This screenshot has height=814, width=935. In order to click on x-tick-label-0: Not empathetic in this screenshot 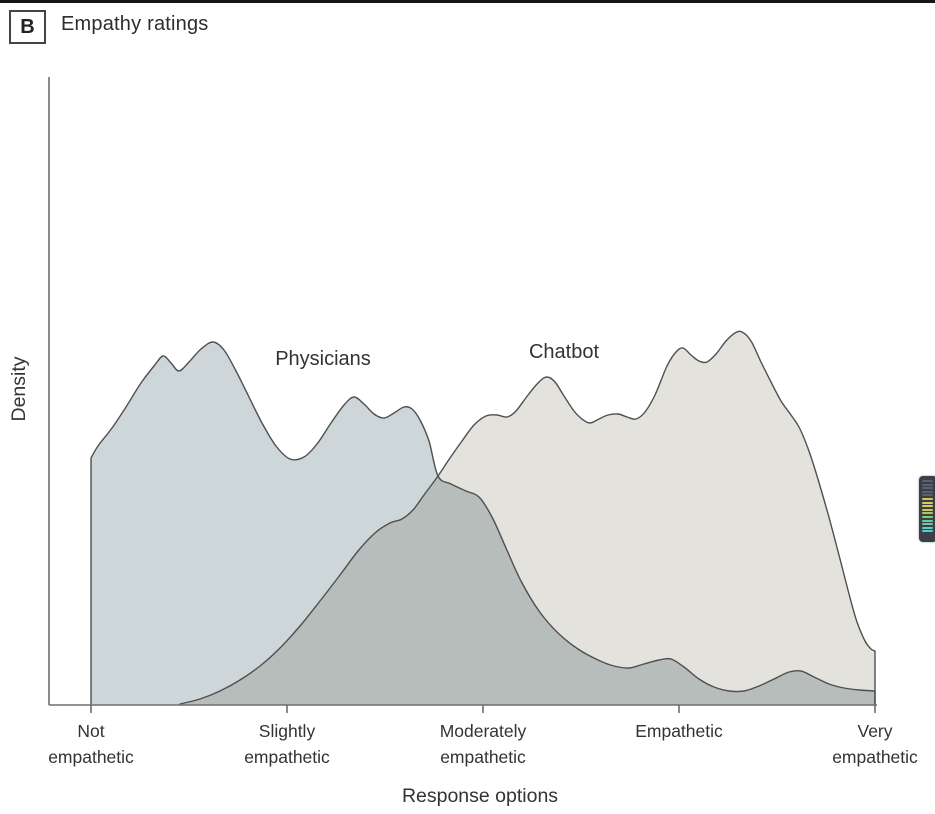, I will do `click(91, 744)`.